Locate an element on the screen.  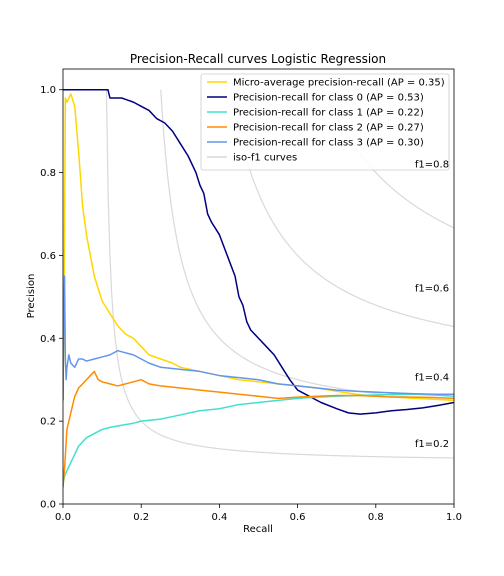
y-tick-label: 0.8 is located at coordinates (48, 173).